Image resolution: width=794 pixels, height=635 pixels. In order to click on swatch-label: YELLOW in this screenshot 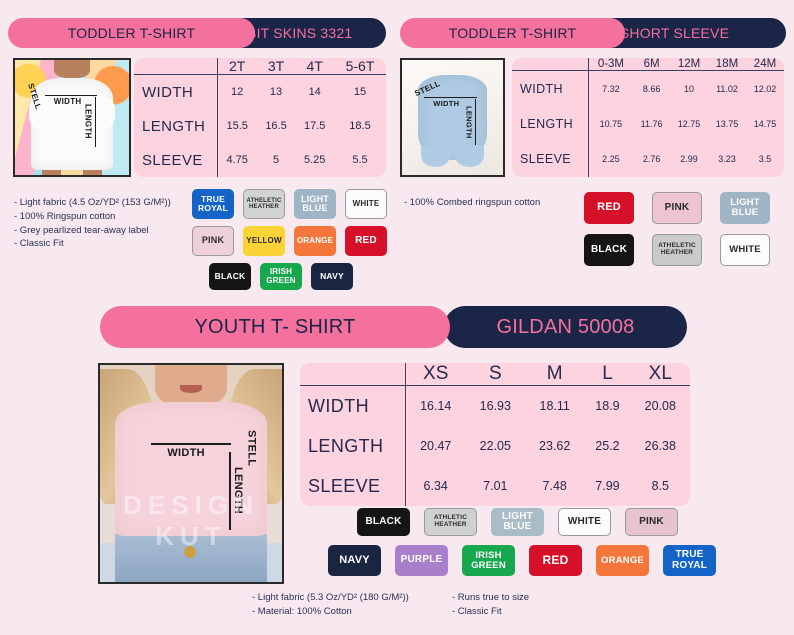, I will do `click(264, 240)`.